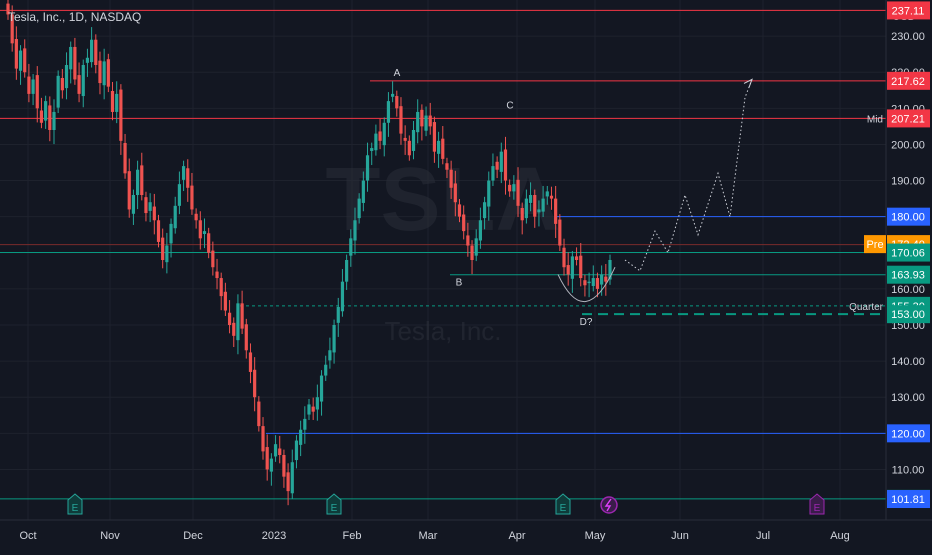 The width and height of the screenshot is (932, 555). I want to click on price-tag-180.00, so click(908, 216).